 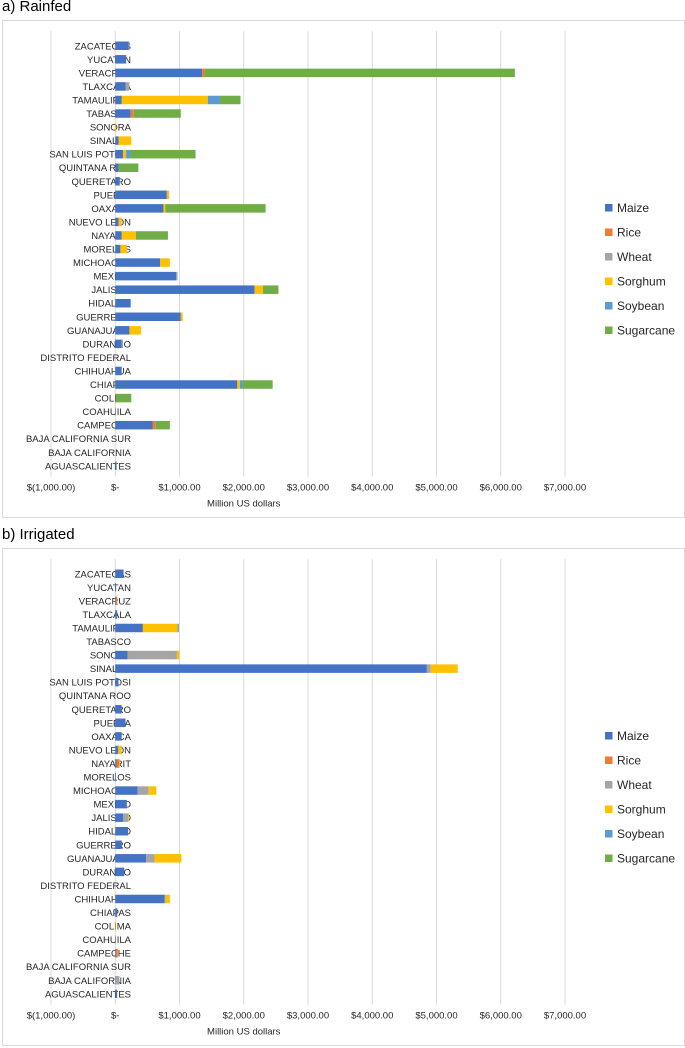 What do you see at coordinates (151, 235) in the screenshot?
I see `bar-sugarcane-nayarit` at bounding box center [151, 235].